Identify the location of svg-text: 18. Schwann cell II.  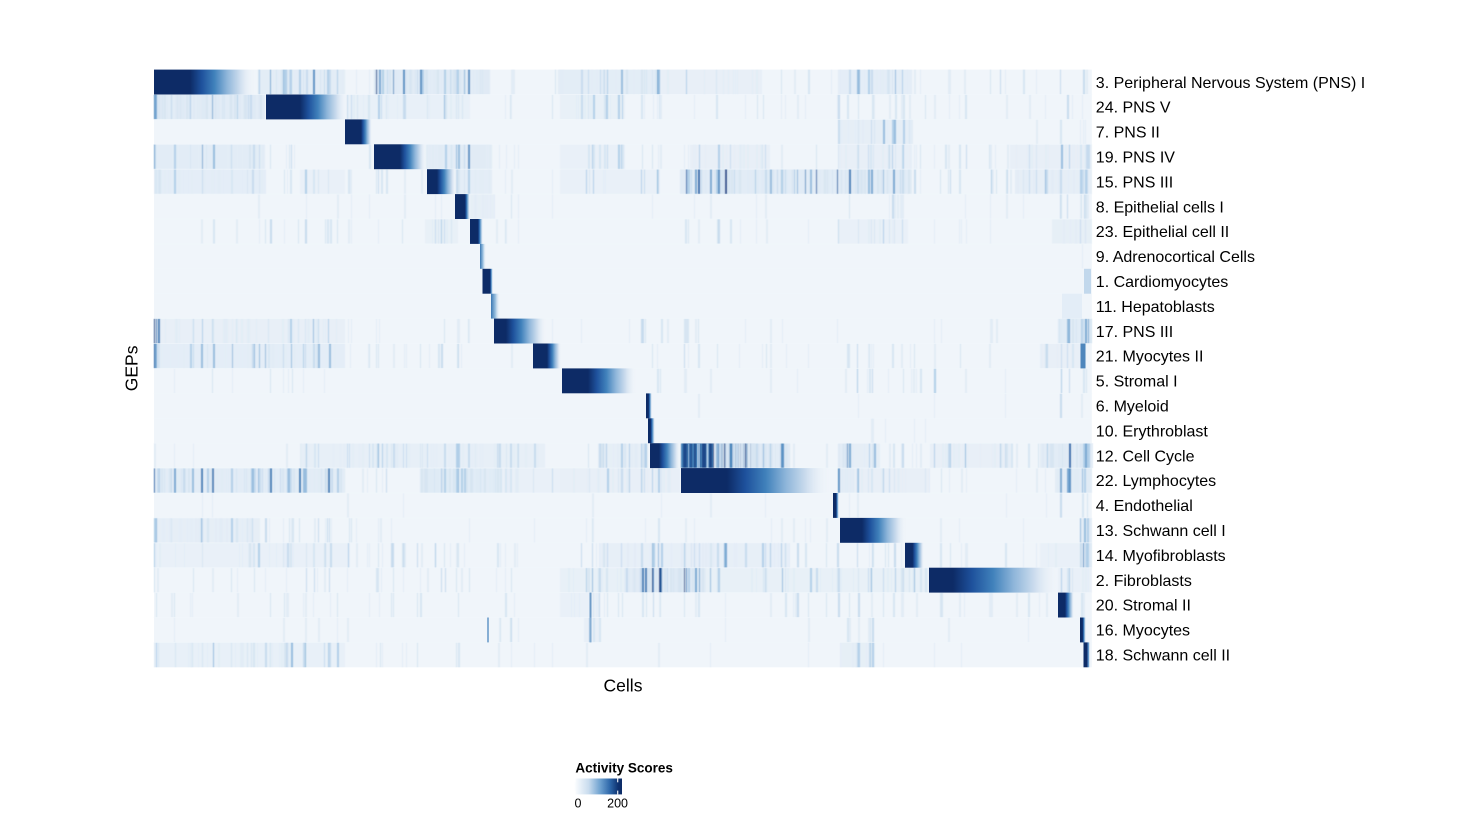
(1163, 656).